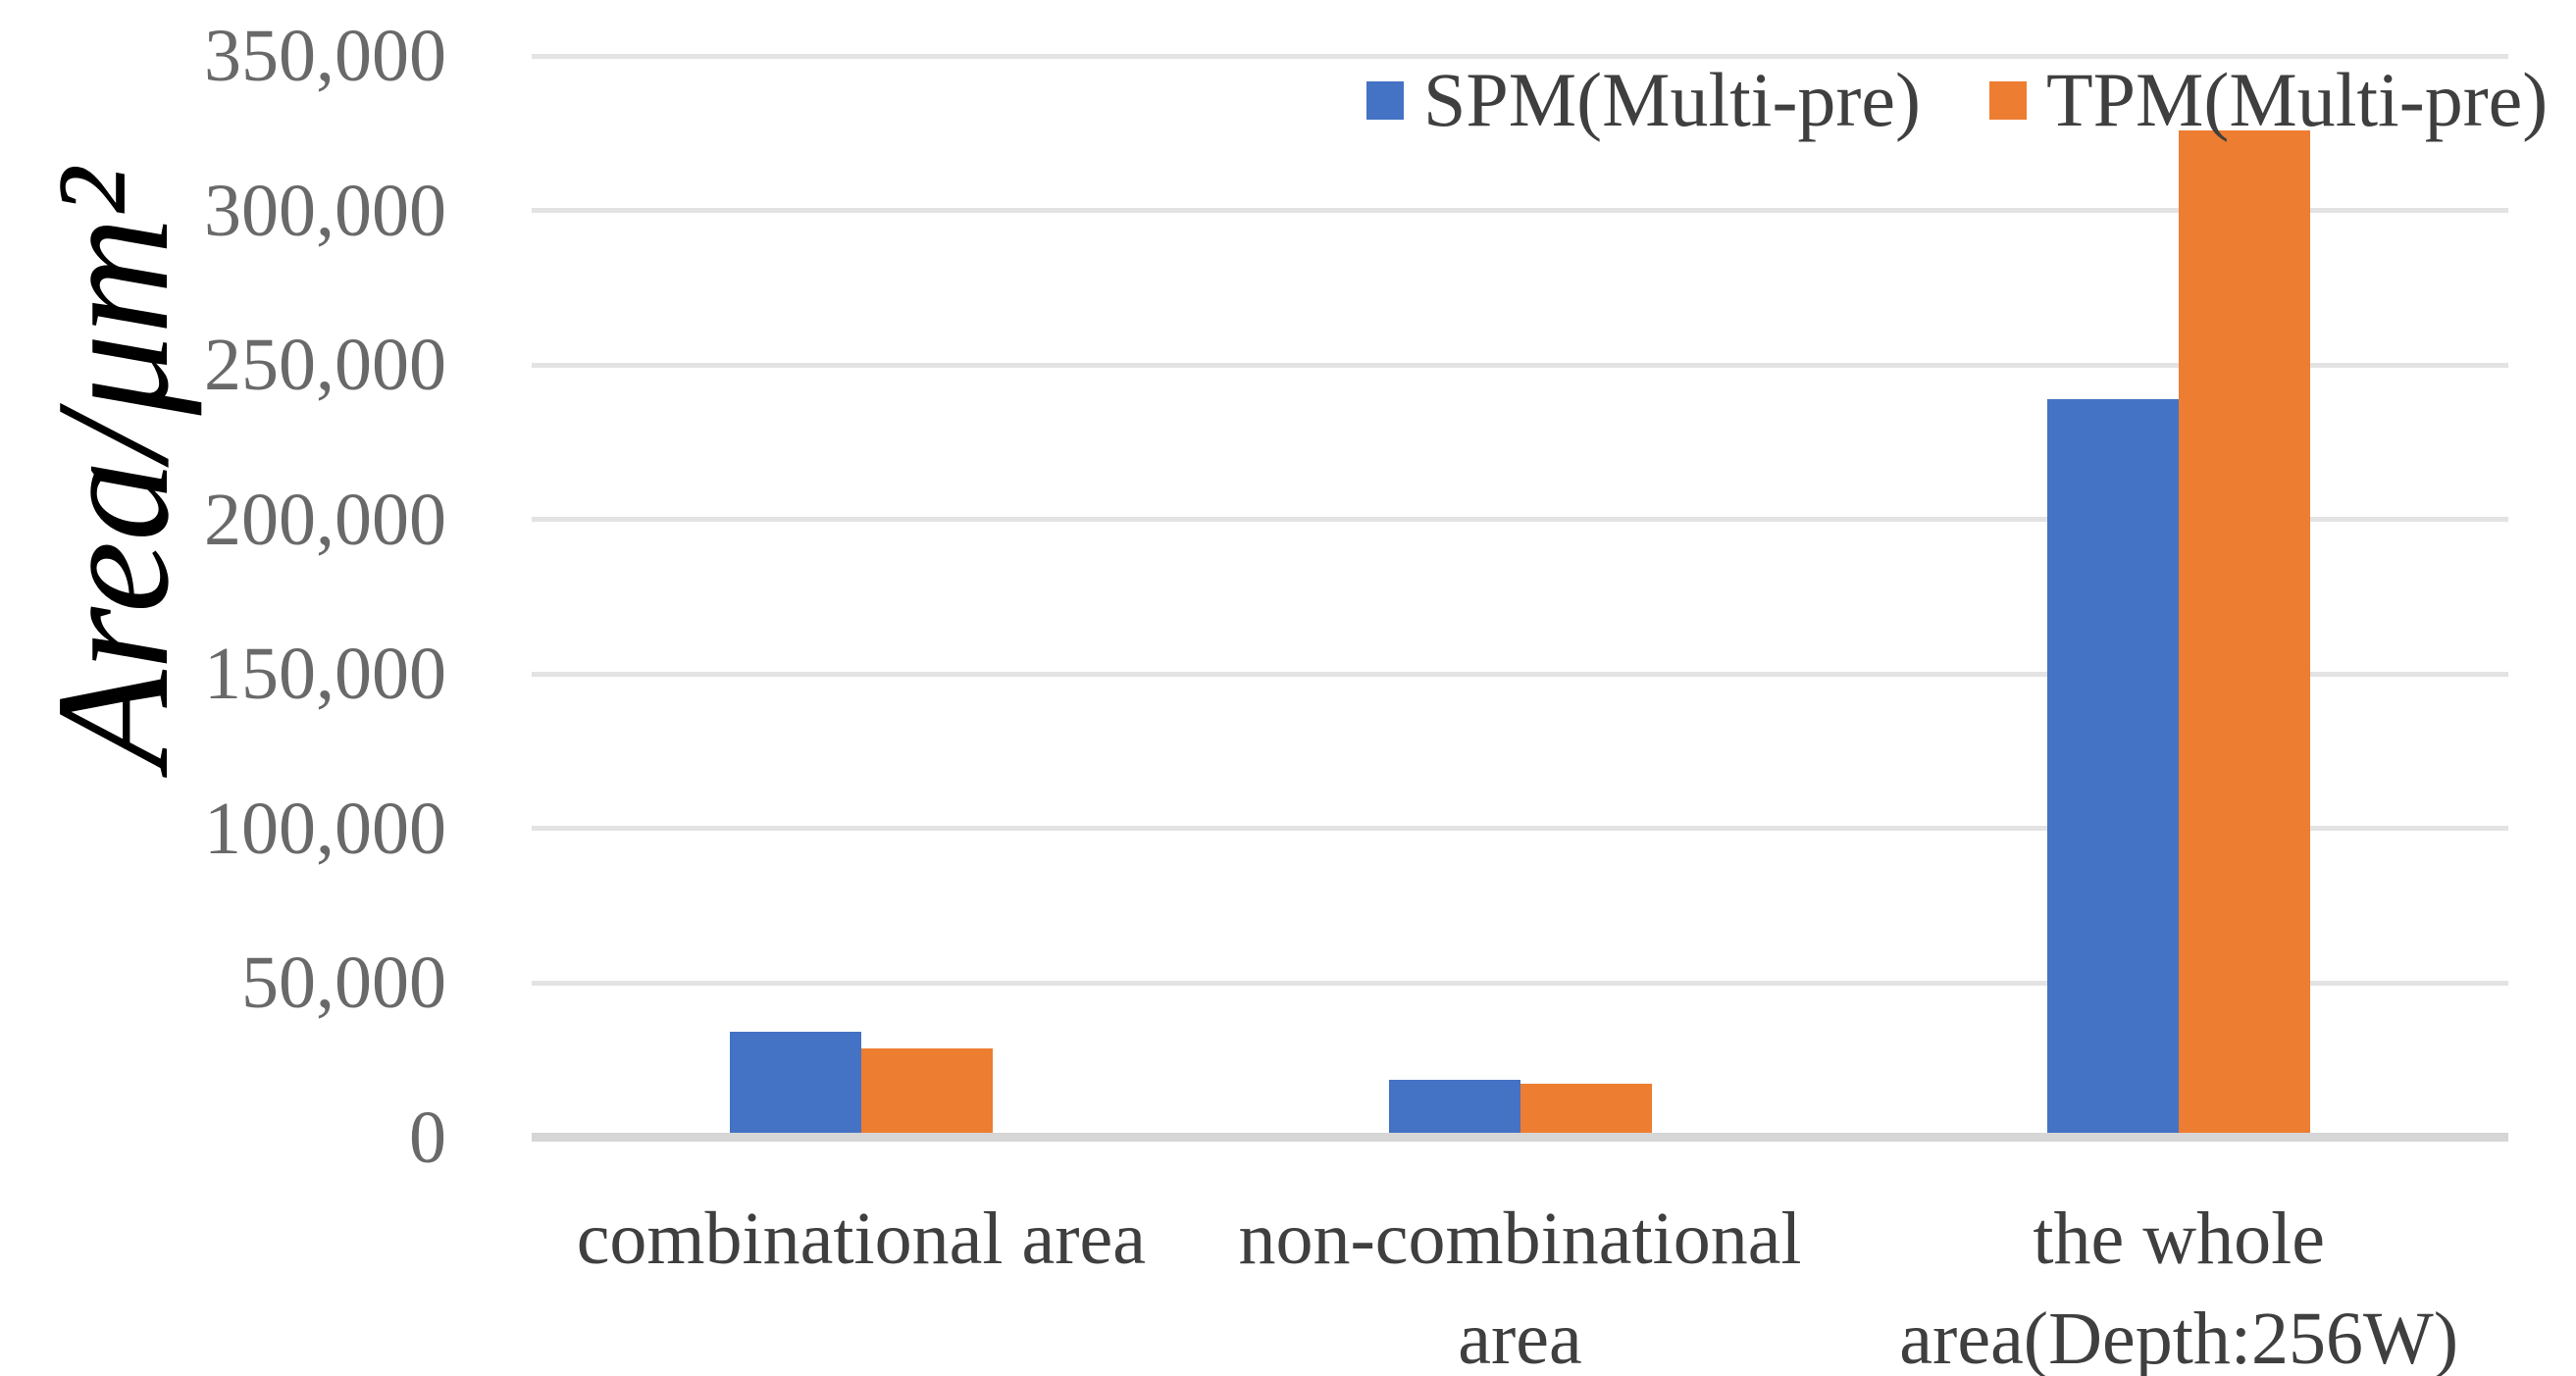 This screenshot has height=1376, width=2576. I want to click on legend-swatch-spm, so click(1385, 100).